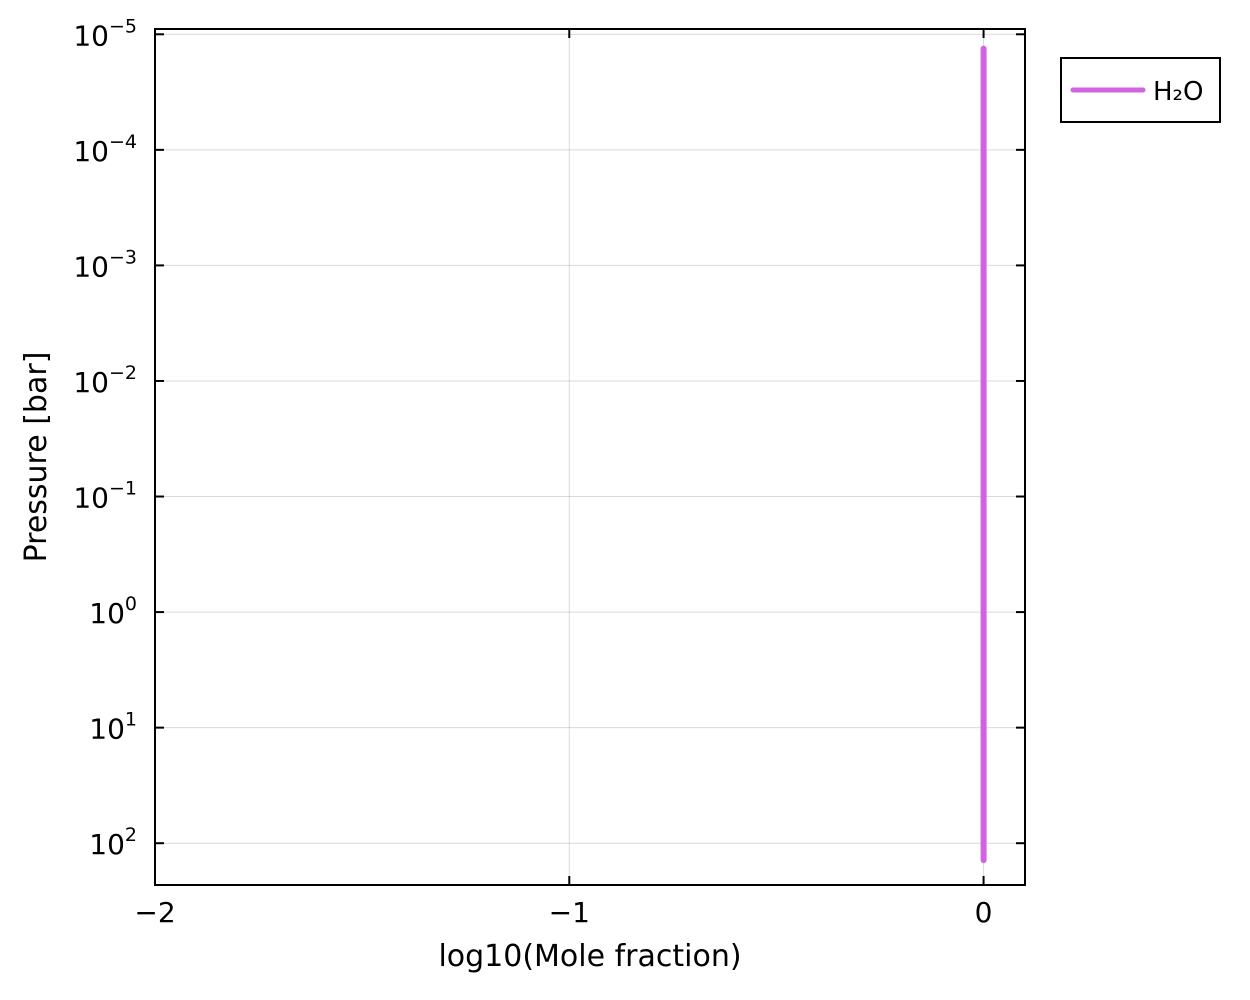  What do you see at coordinates (123, 489) in the screenshot?
I see `y-tick-label-exponent: −1` at bounding box center [123, 489].